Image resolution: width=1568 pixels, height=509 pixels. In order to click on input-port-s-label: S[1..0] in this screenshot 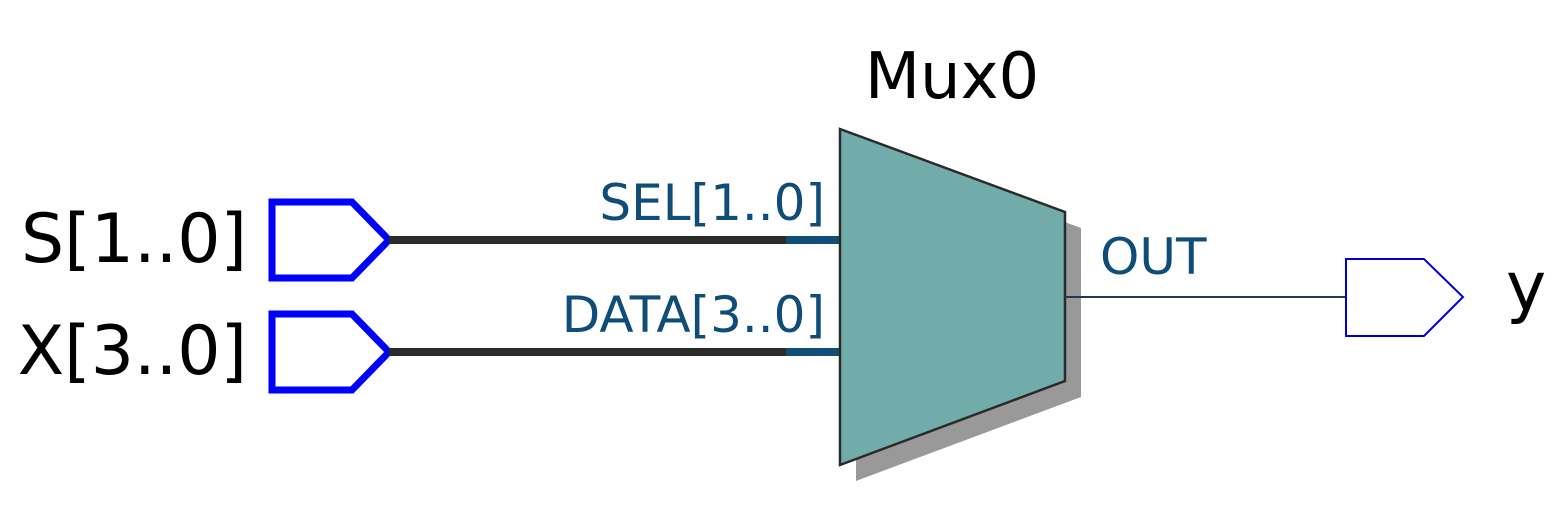, I will do `click(134, 239)`.